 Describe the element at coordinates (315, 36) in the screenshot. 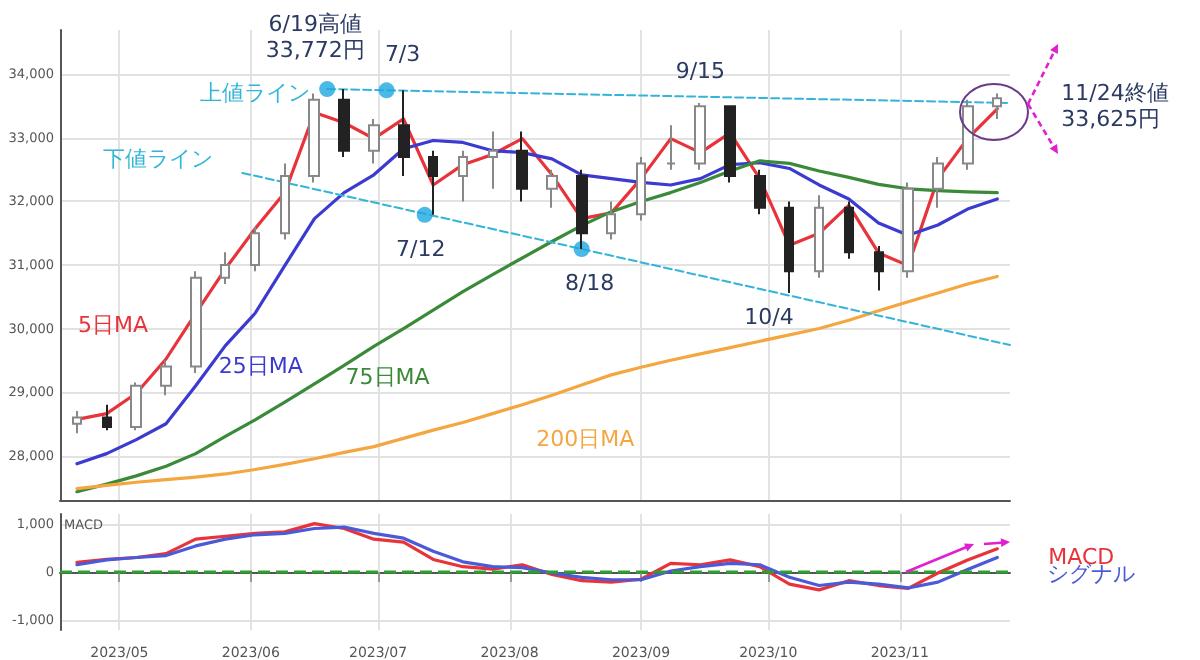

I see `annotation: 6/19高値 33,772円` at that location.